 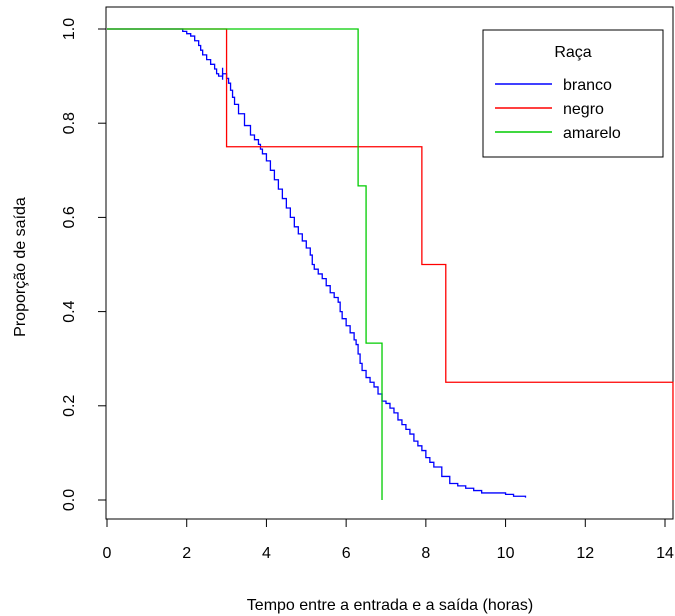 What do you see at coordinates (592, 133) in the screenshot?
I see `legend-label-amarelo: amarelo` at bounding box center [592, 133].